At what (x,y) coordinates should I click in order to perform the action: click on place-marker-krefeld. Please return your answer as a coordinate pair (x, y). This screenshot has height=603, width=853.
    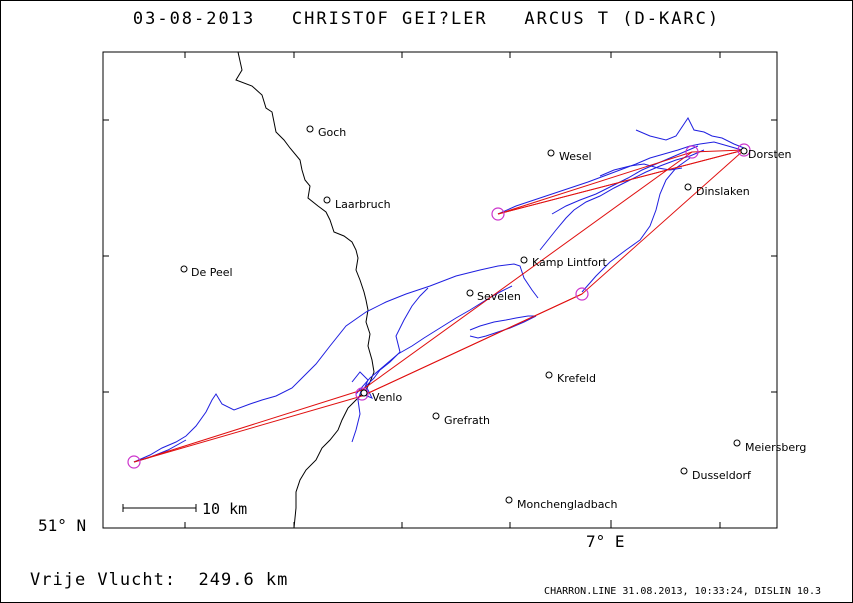
    Looking at the image, I should click on (549, 375).